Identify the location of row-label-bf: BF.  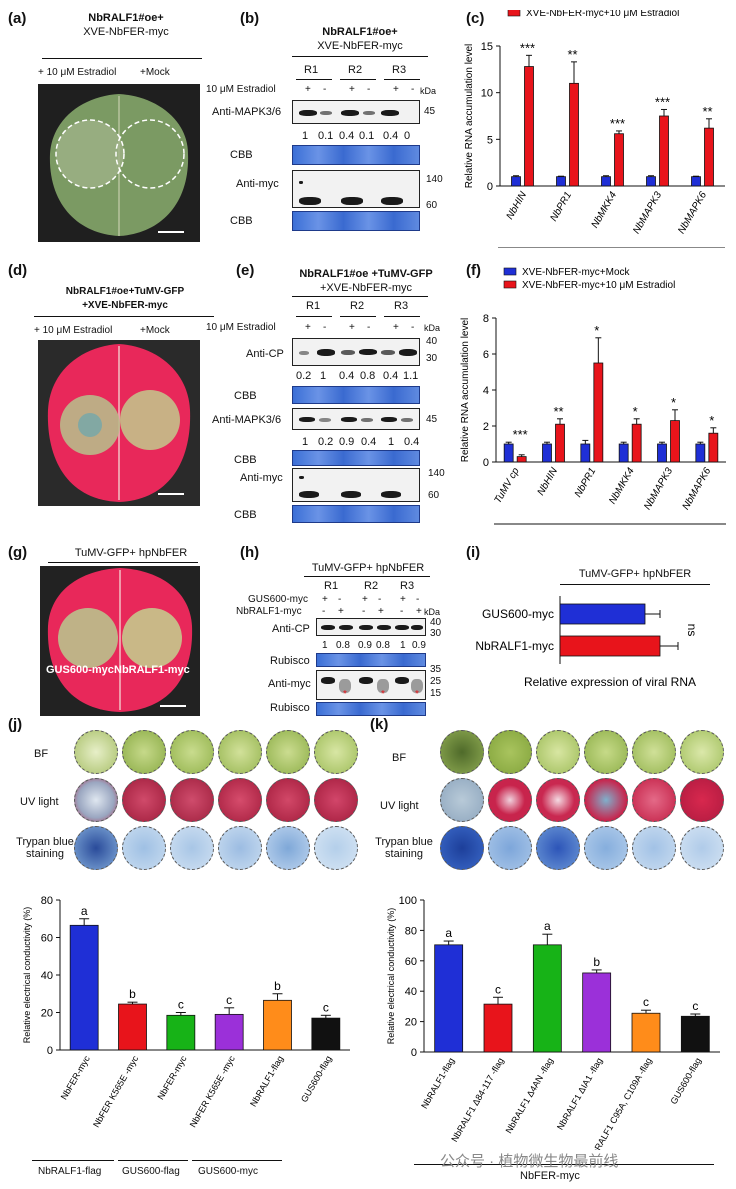
(41, 754).